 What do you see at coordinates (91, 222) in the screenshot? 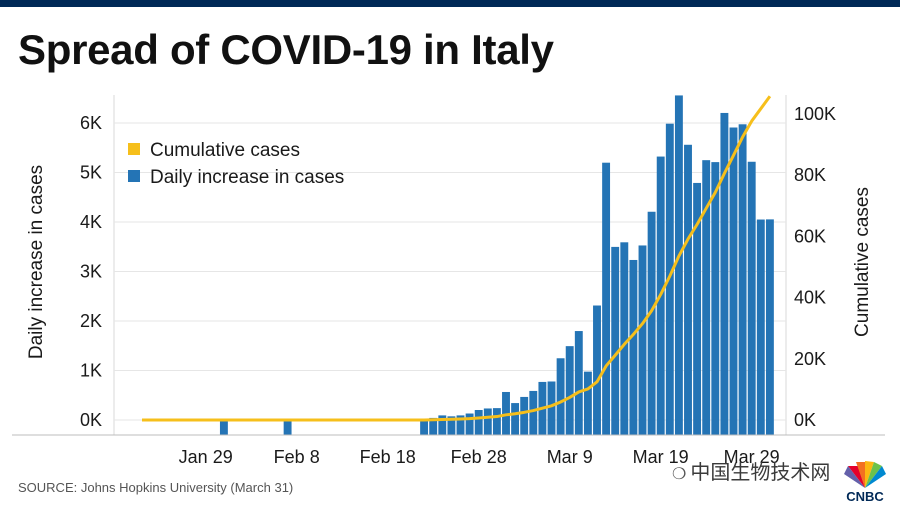
I see `y-tick-label: 4K` at bounding box center [91, 222].